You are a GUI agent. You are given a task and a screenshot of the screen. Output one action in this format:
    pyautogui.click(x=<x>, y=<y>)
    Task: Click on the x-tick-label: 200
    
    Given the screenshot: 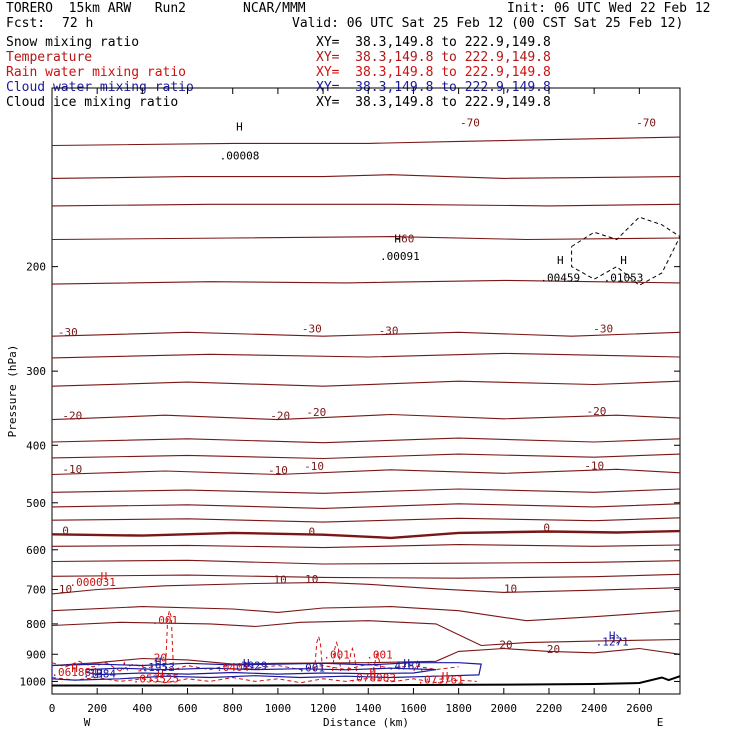 What is the action you would take?
    pyautogui.click(x=97, y=708)
    